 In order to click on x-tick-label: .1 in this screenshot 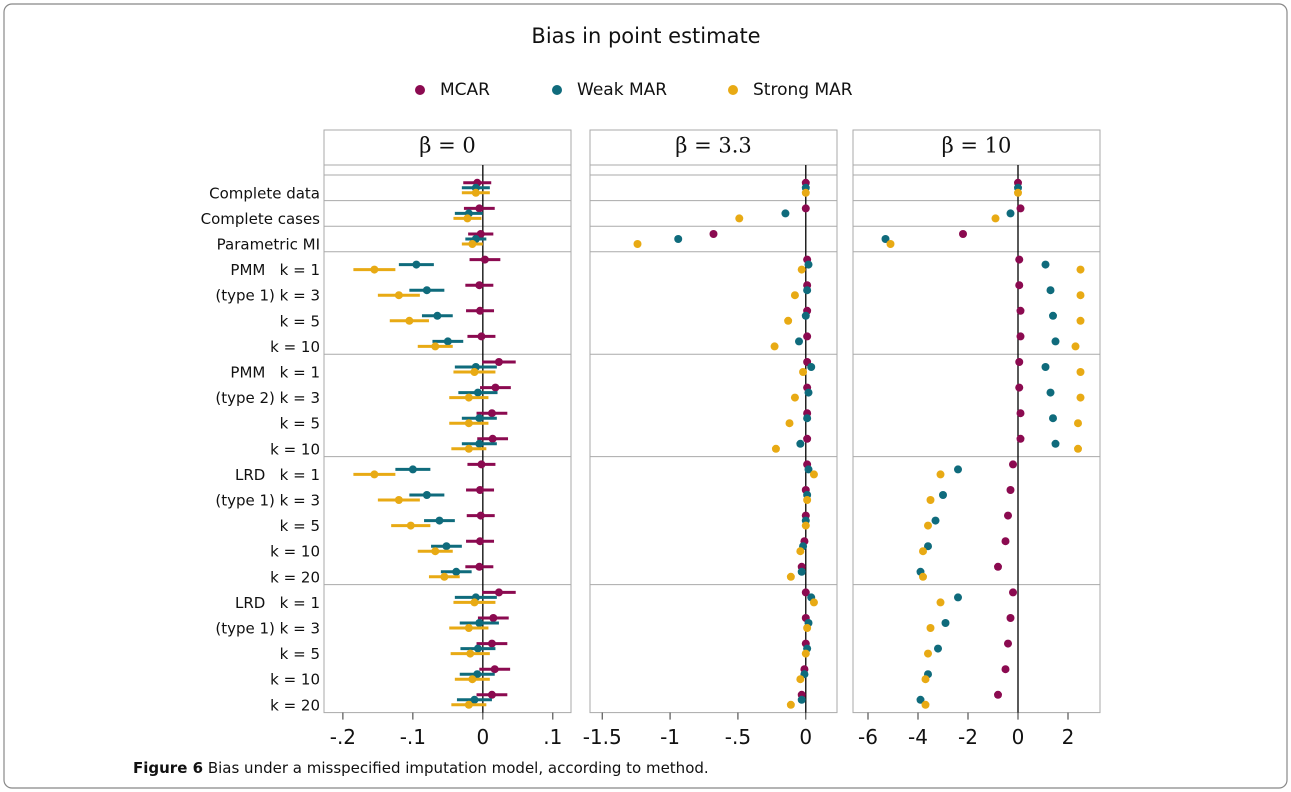, I will do `click(552, 737)`.